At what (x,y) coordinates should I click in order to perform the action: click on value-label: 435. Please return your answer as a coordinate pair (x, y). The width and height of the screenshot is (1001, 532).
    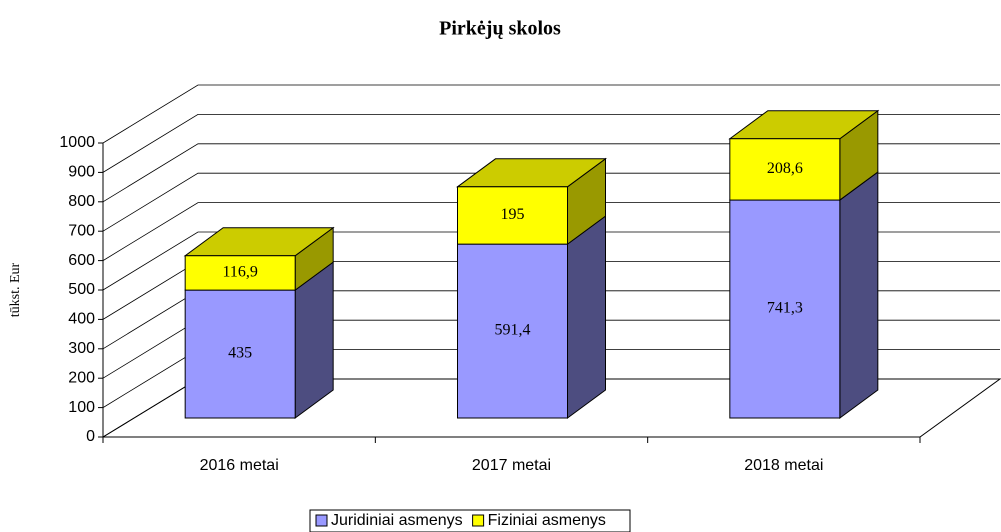
    Looking at the image, I should click on (240, 353).